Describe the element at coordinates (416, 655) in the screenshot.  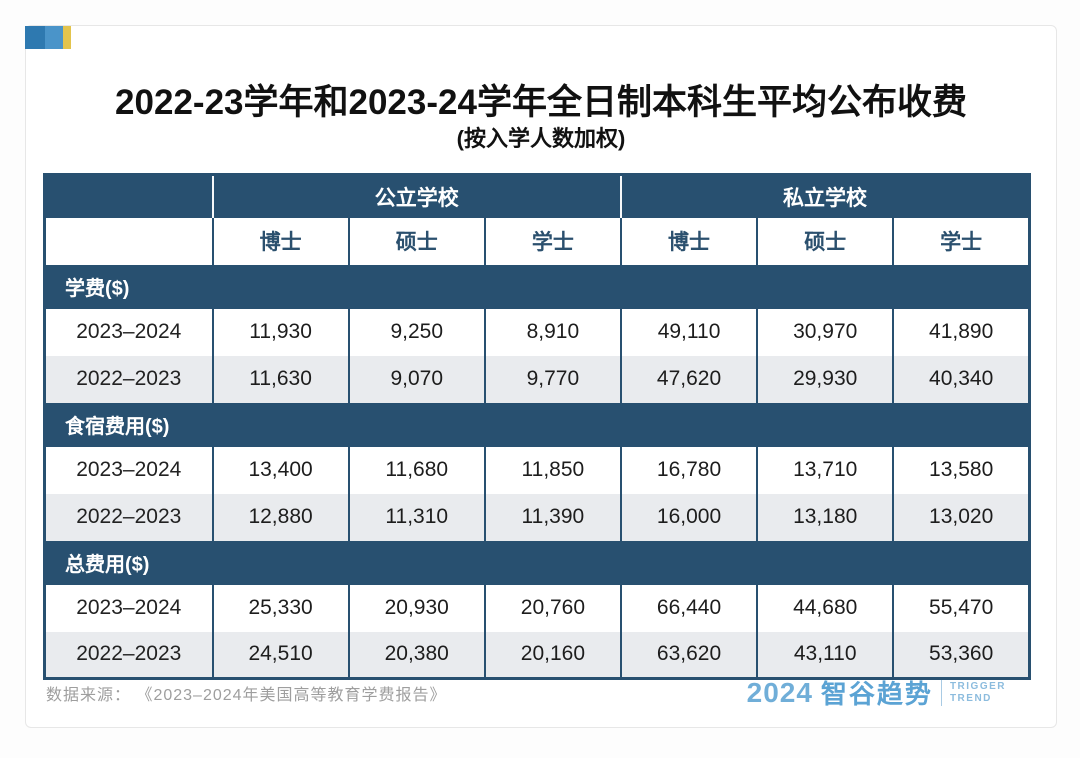
I see `cell-value: 20,380` at that location.